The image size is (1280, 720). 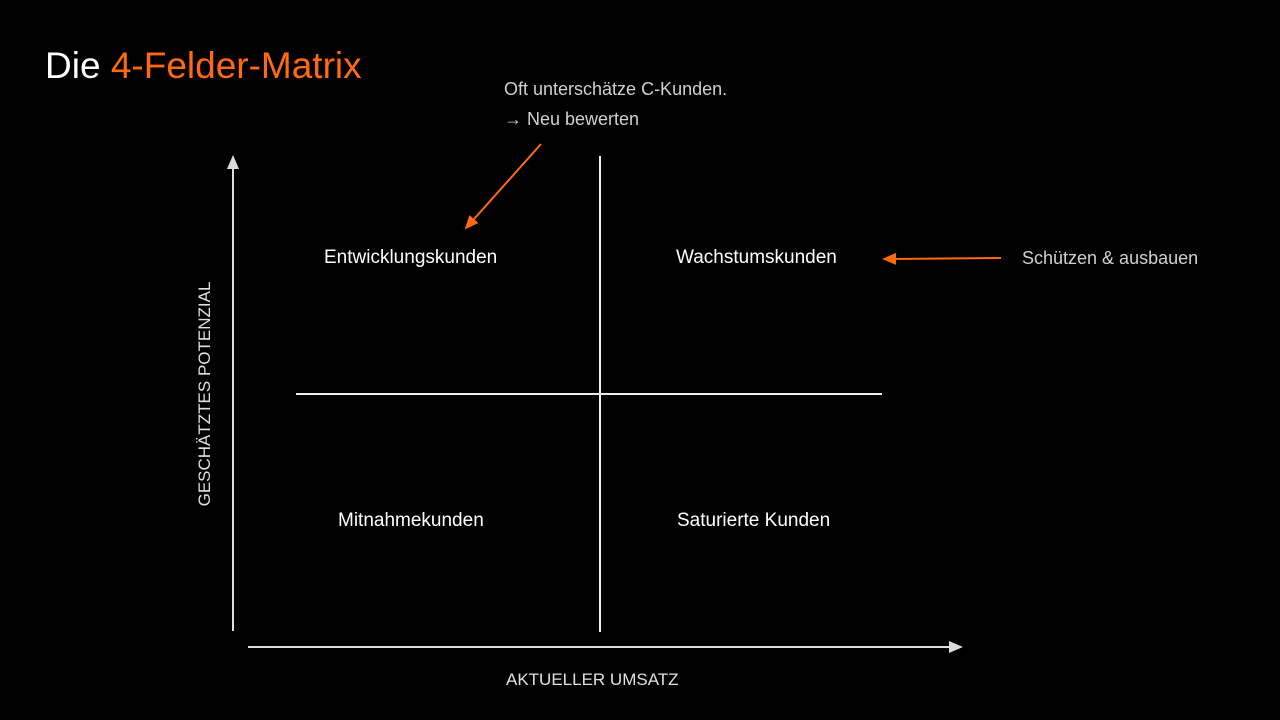 What do you see at coordinates (616, 89) in the screenshot?
I see `annotation-line-1: Oft unterschätze C-Kunden.` at bounding box center [616, 89].